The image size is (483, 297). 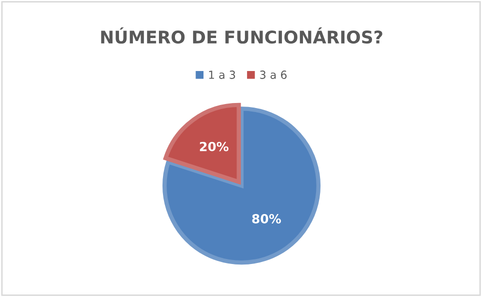 I want to click on data-label: 20%, so click(x=214, y=147).